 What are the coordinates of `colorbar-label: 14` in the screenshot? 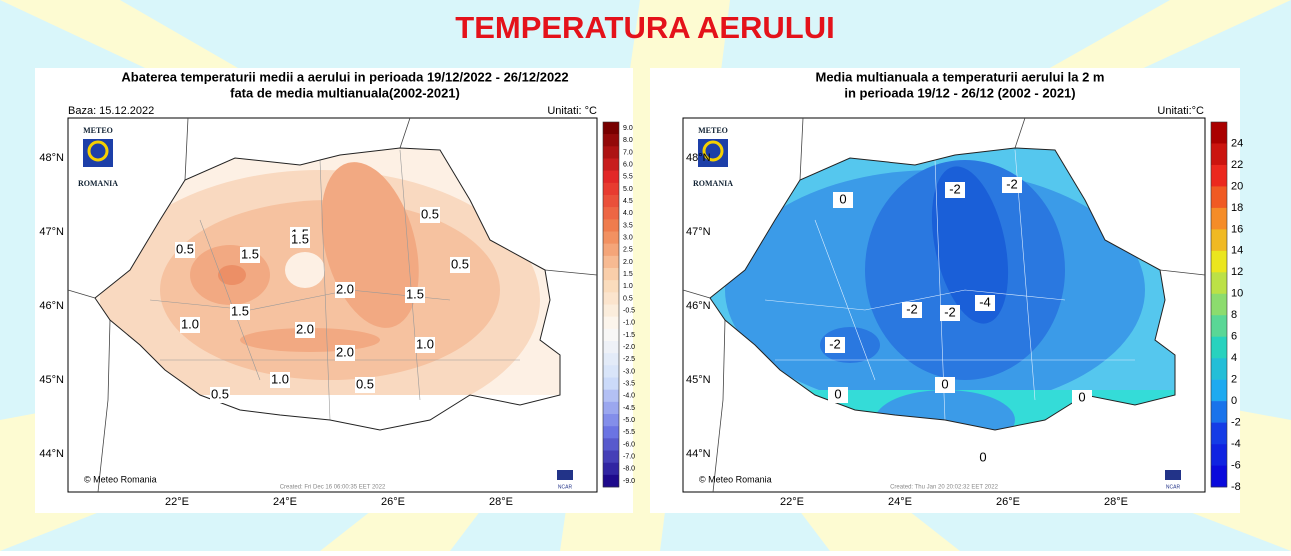 It's located at (1237, 251).